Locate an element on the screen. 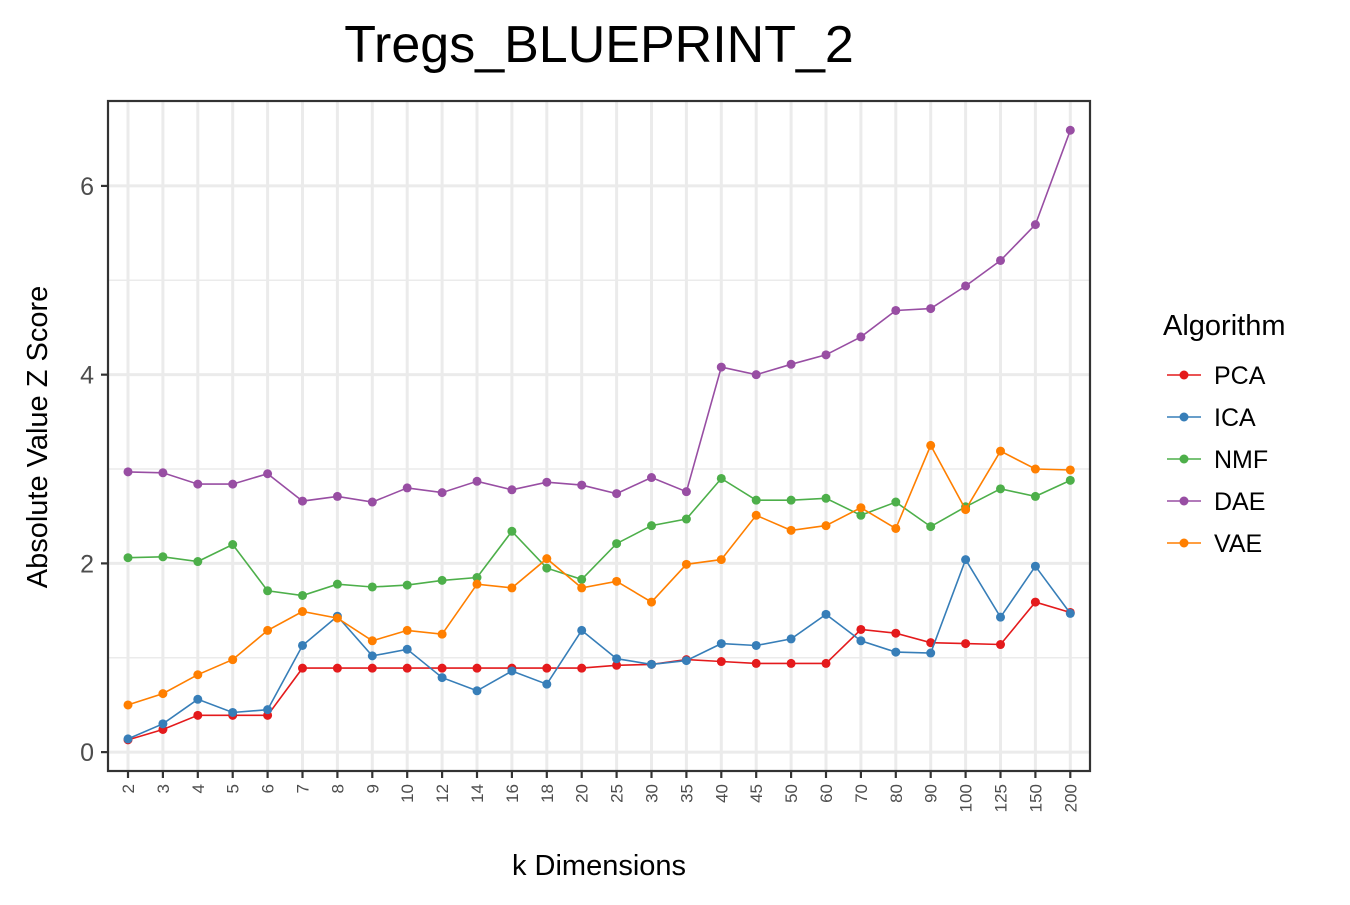  y-tick-label: 6 is located at coordinates (87, 187).